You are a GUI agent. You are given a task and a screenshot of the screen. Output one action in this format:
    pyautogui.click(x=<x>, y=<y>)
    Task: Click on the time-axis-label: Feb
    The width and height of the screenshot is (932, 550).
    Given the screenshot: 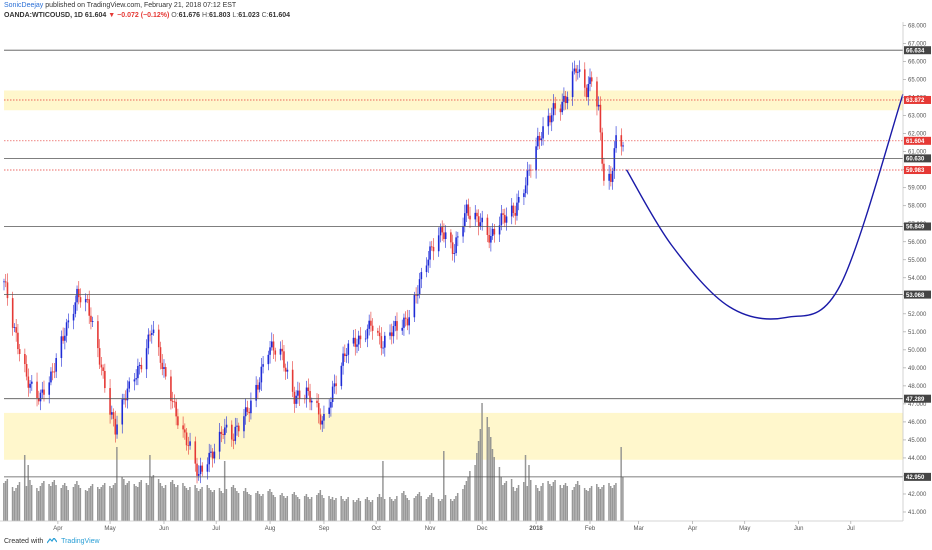 What is the action you would take?
    pyautogui.click(x=590, y=529)
    